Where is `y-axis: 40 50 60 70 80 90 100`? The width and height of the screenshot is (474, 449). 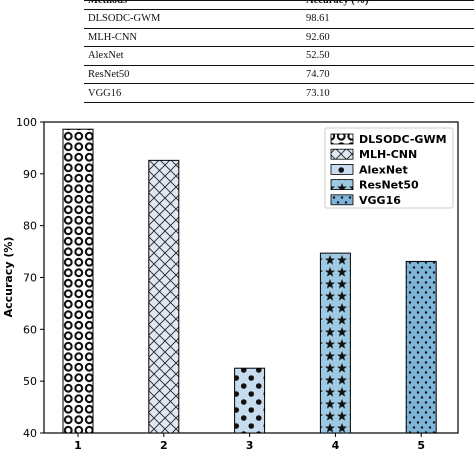 y-axis: 40 50 60 70 80 90 100 is located at coordinates (30, 278).